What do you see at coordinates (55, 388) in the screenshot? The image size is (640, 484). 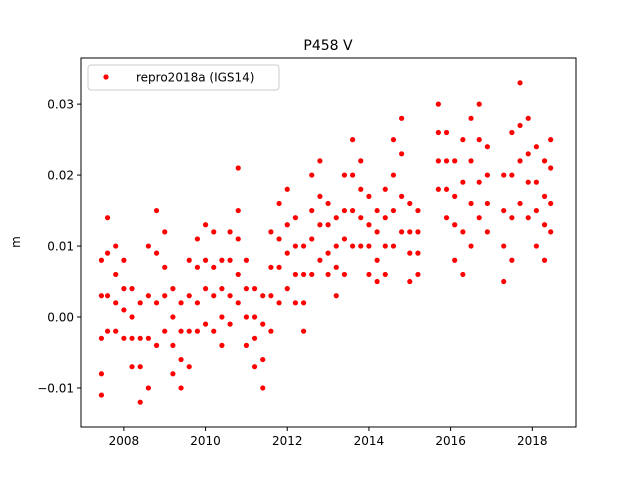 I see `y-tick-label: −0.01` at bounding box center [55, 388].